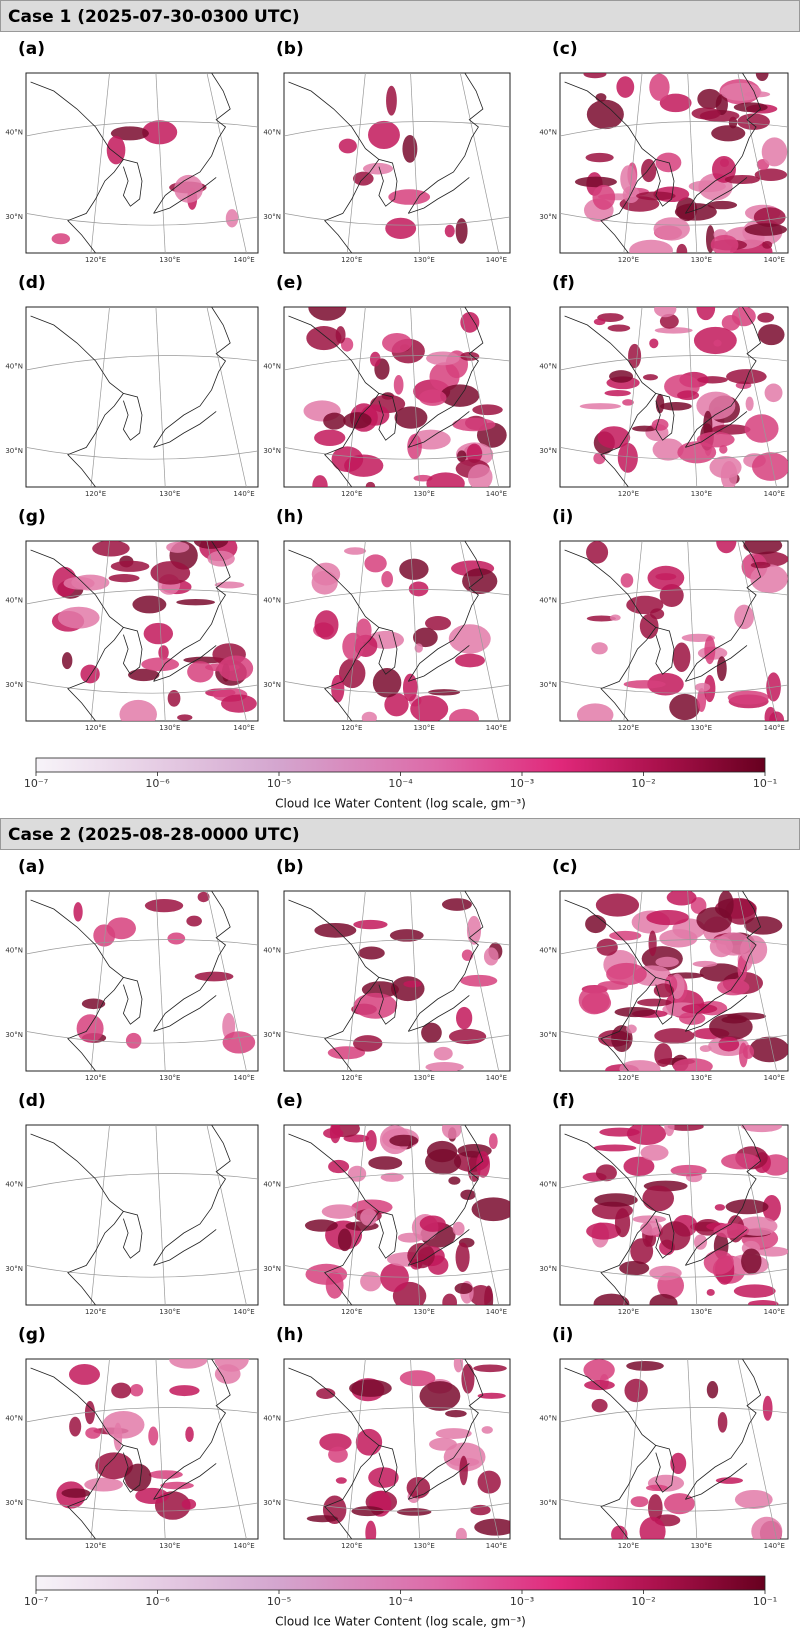 This screenshot has width=800, height=1631. What do you see at coordinates (765, 1601) in the screenshot?
I see `colorbar-tick-label: 10⁻¹` at bounding box center [765, 1601].